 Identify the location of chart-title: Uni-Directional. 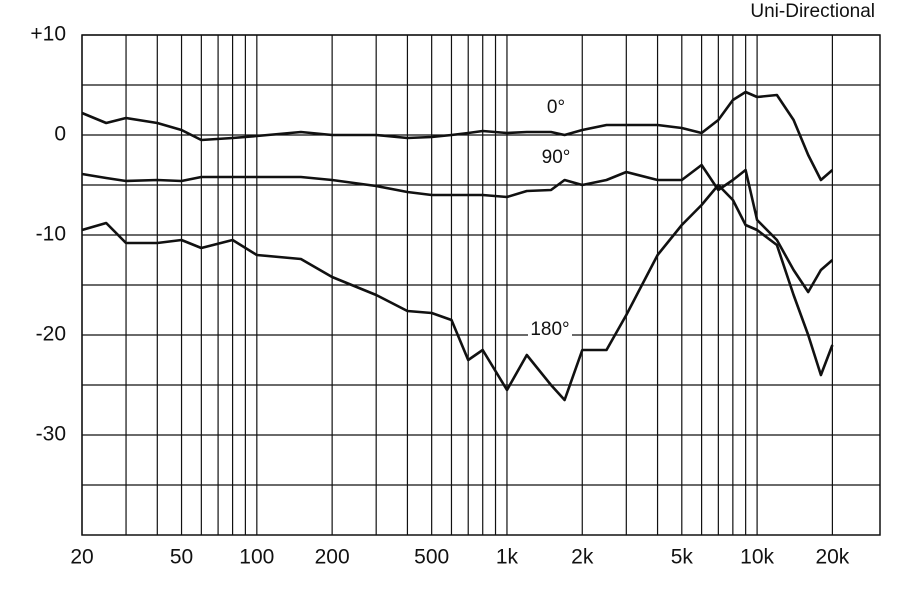
(812, 11).